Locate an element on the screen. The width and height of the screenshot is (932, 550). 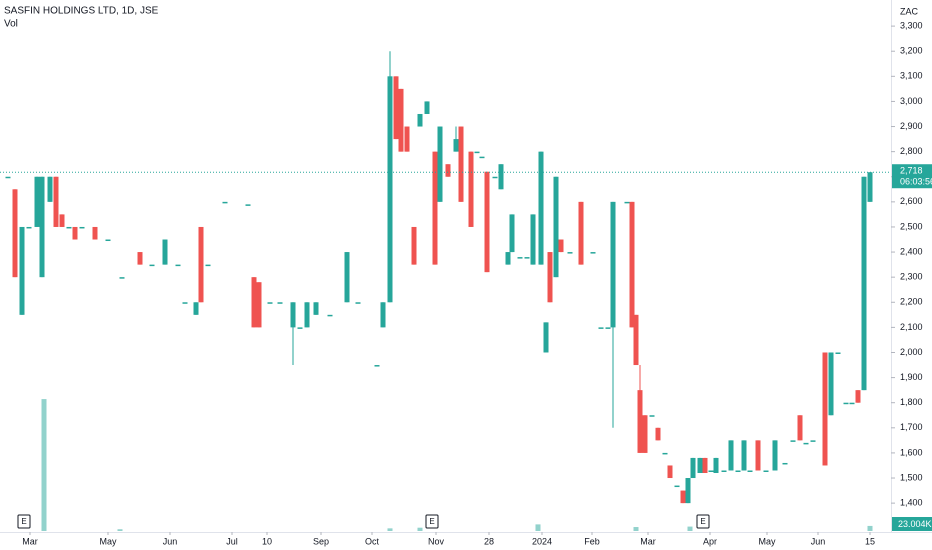
x-tick-label: 15 is located at coordinates (870, 541).